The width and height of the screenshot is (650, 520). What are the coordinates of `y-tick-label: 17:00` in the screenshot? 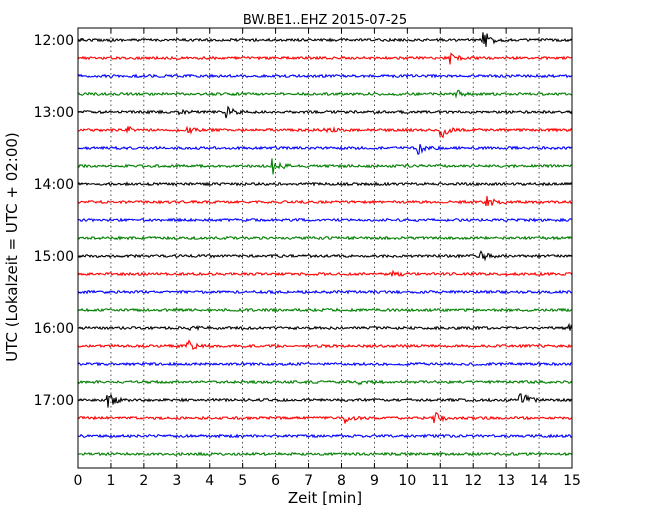 It's located at (54, 401).